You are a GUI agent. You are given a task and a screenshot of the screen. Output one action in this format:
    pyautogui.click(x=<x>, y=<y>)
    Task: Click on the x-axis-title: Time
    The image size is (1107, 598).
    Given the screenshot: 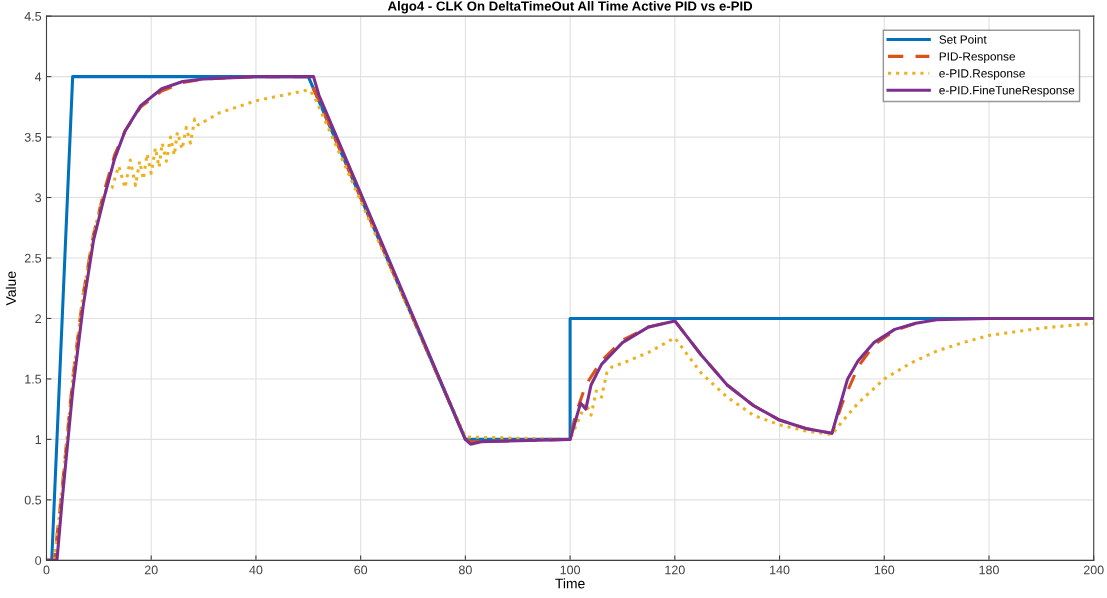 What is the action you would take?
    pyautogui.click(x=570, y=583)
    